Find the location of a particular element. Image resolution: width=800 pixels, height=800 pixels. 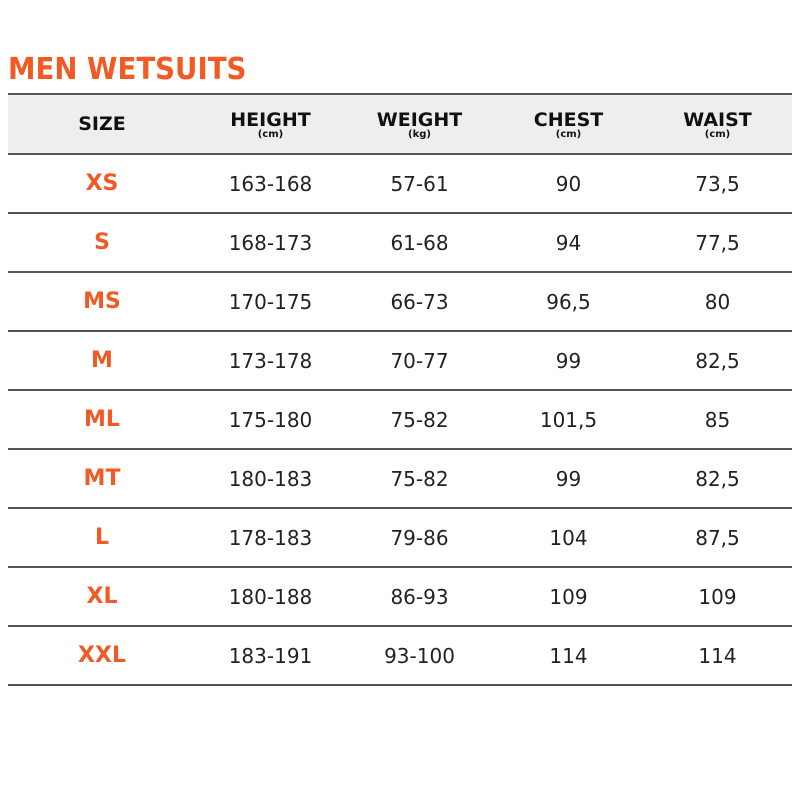

table-row: ML 175-180 75-82 101,5 85 is located at coordinates (400, 420).